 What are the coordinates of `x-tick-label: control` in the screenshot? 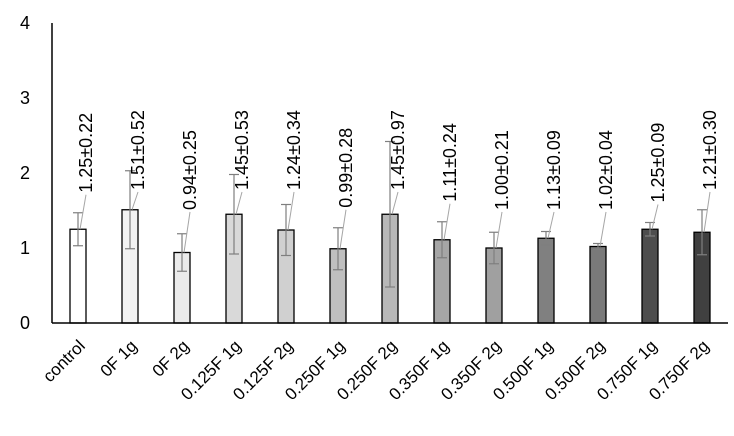 It's located at (64, 361).